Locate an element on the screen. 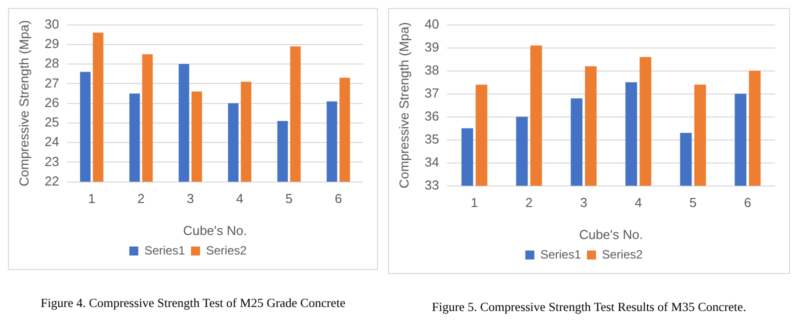 This screenshot has height=320, width=810. y-tick-label: 33 is located at coordinates (432, 184).